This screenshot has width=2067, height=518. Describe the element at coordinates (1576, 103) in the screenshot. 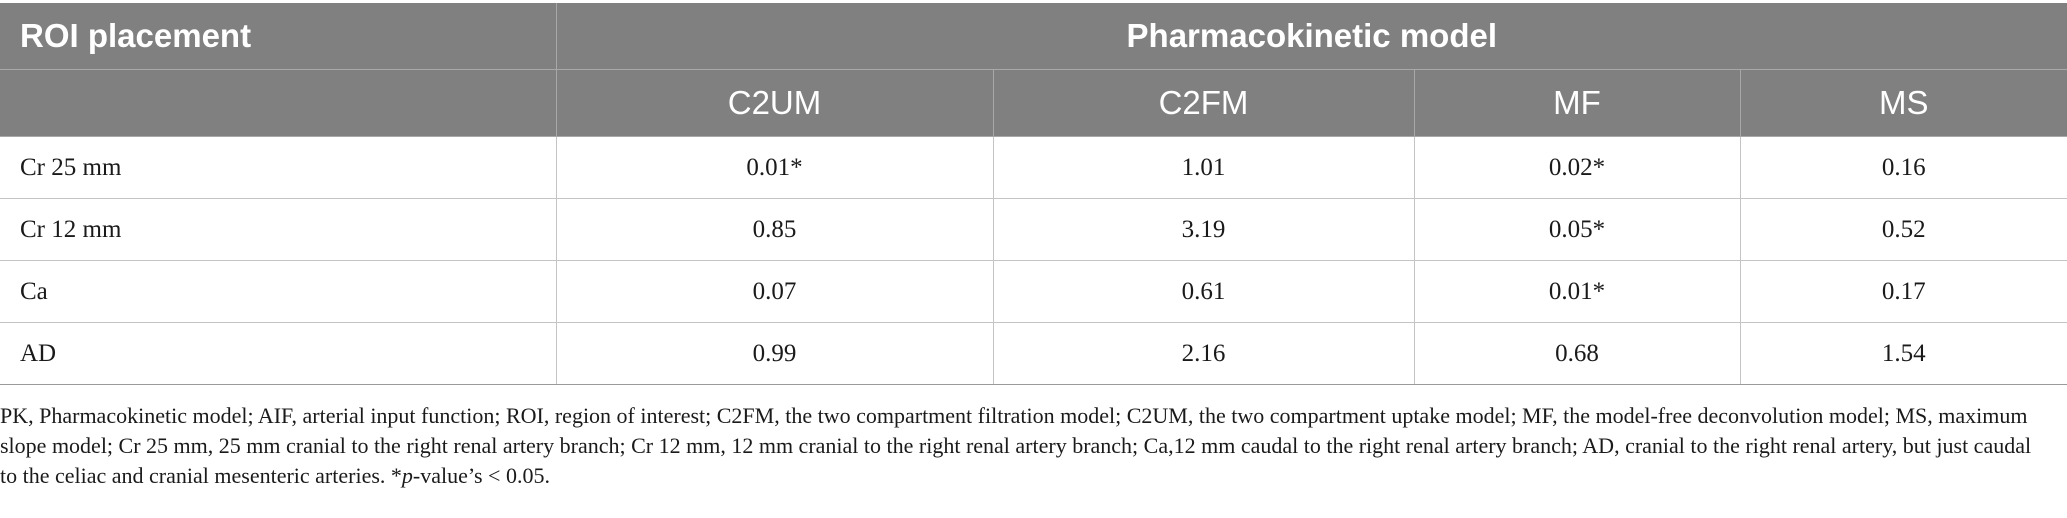

I see `header-model-mf: MF` at that location.